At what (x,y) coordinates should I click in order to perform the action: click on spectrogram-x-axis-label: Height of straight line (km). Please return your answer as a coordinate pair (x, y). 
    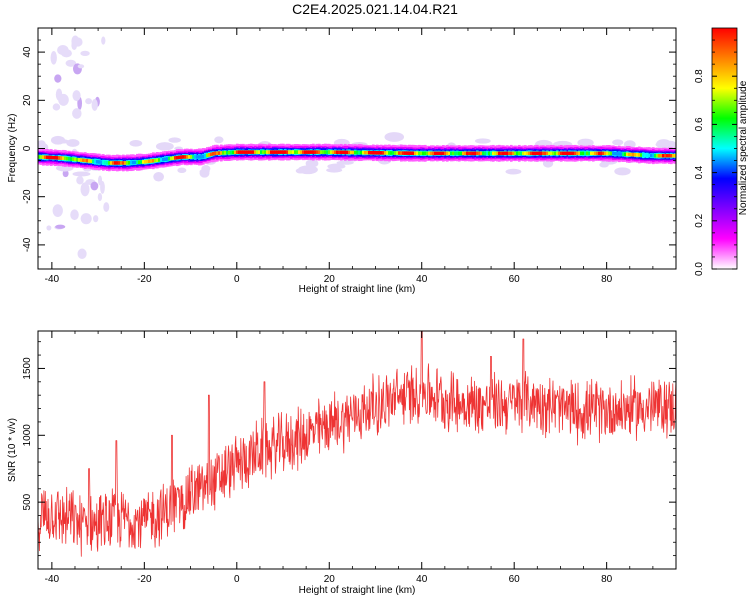
    Looking at the image, I should click on (357, 289).